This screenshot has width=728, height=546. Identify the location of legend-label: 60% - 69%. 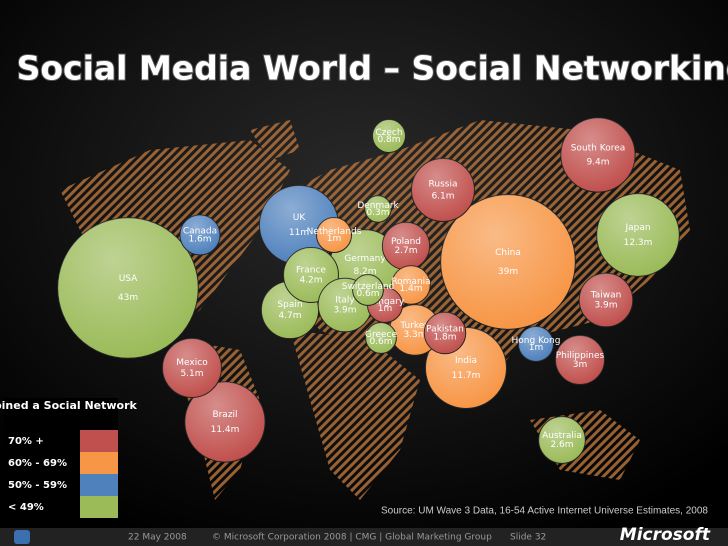
(37, 463).